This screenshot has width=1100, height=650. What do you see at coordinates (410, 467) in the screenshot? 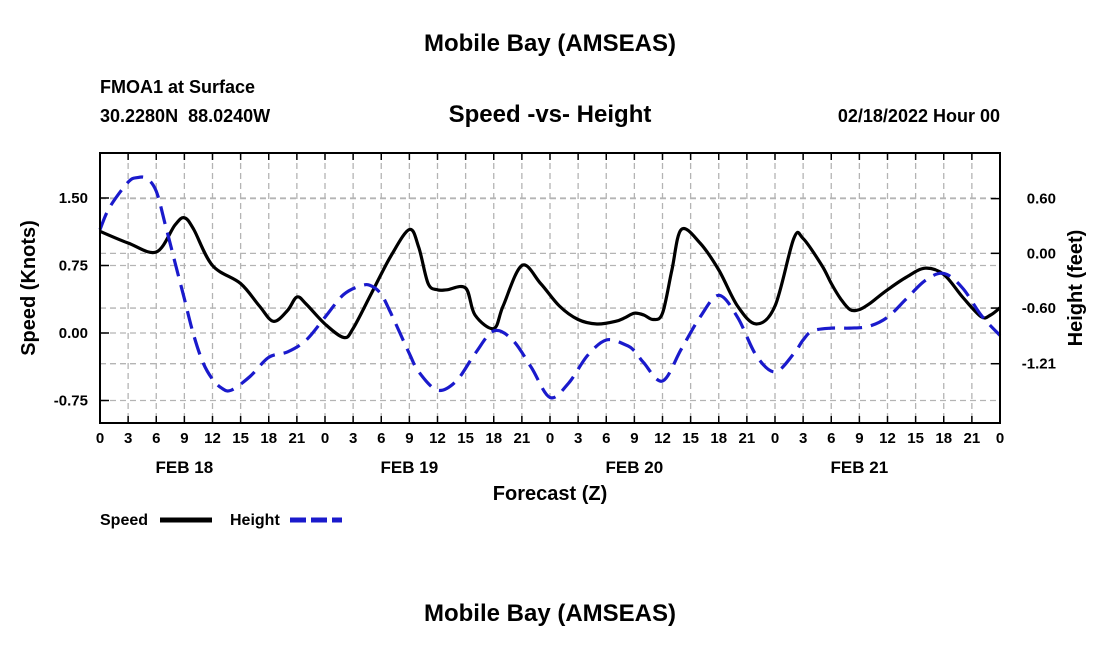
I see `x-day-label: FEB 19` at bounding box center [410, 467].